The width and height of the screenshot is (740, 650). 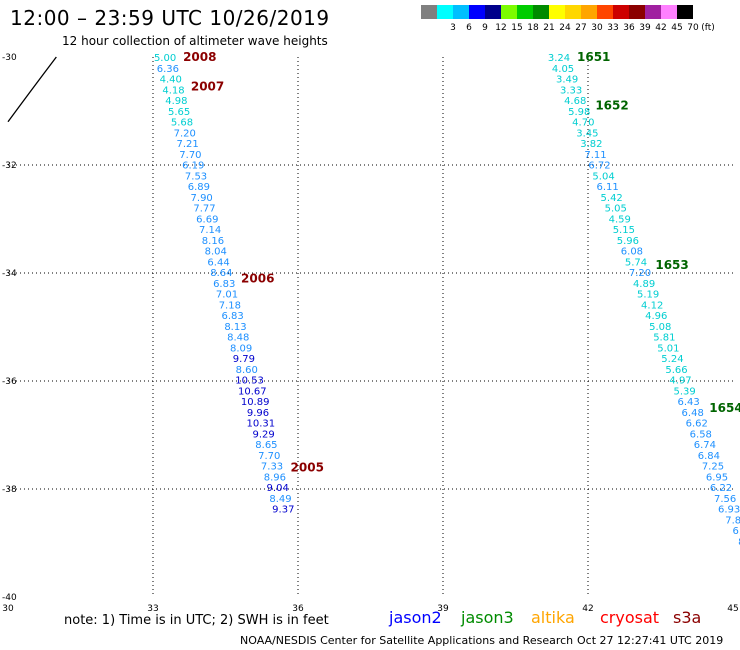 What do you see at coordinates (632, 252) in the screenshot?
I see `swh-value: 6.08` at bounding box center [632, 252].